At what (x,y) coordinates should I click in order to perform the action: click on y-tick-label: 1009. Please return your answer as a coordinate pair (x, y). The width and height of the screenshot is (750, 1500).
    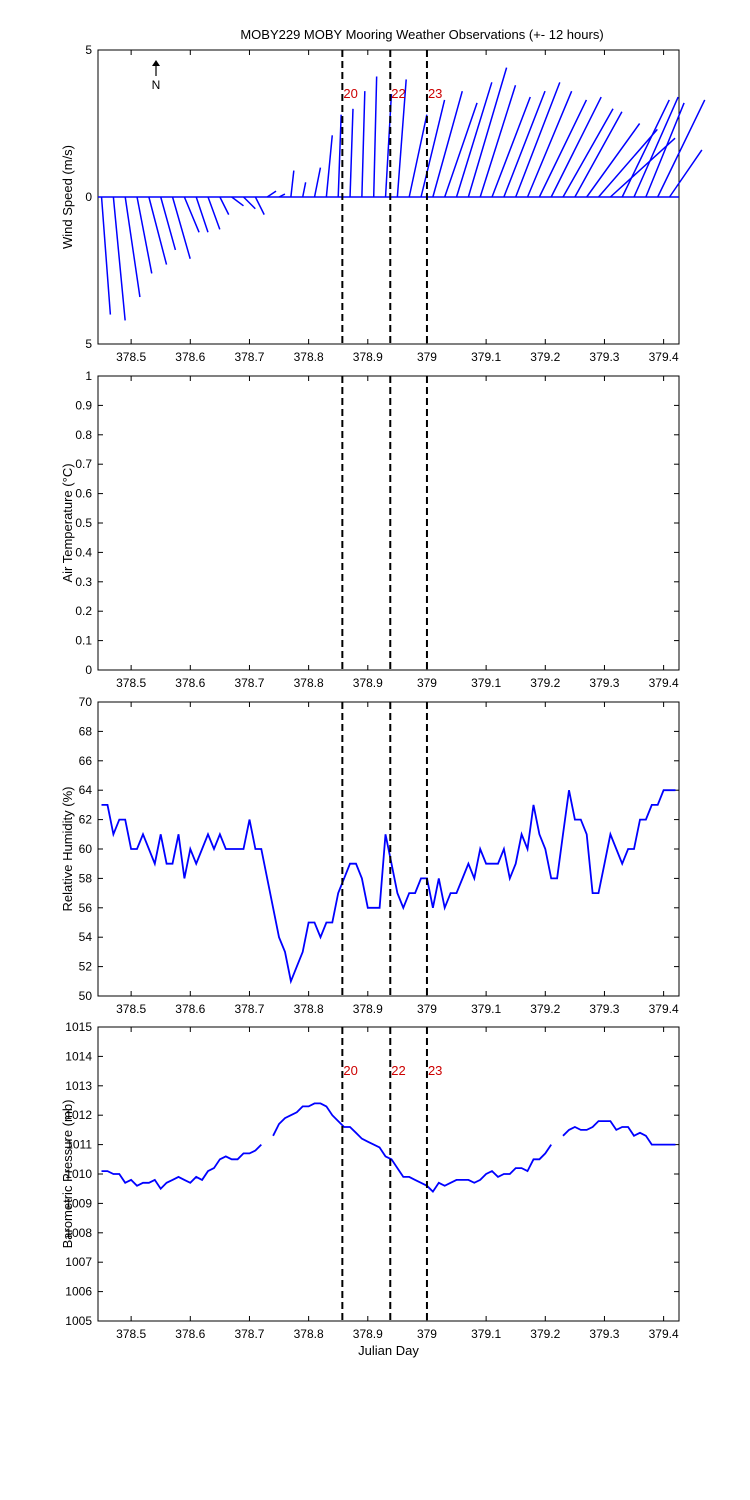
    Looking at the image, I should click on (78, 1203).